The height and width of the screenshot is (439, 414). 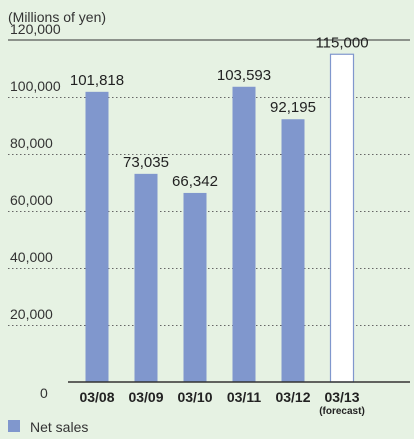 What do you see at coordinates (35, 29) in the screenshot?
I see `y-tick-label: 120,000` at bounding box center [35, 29].